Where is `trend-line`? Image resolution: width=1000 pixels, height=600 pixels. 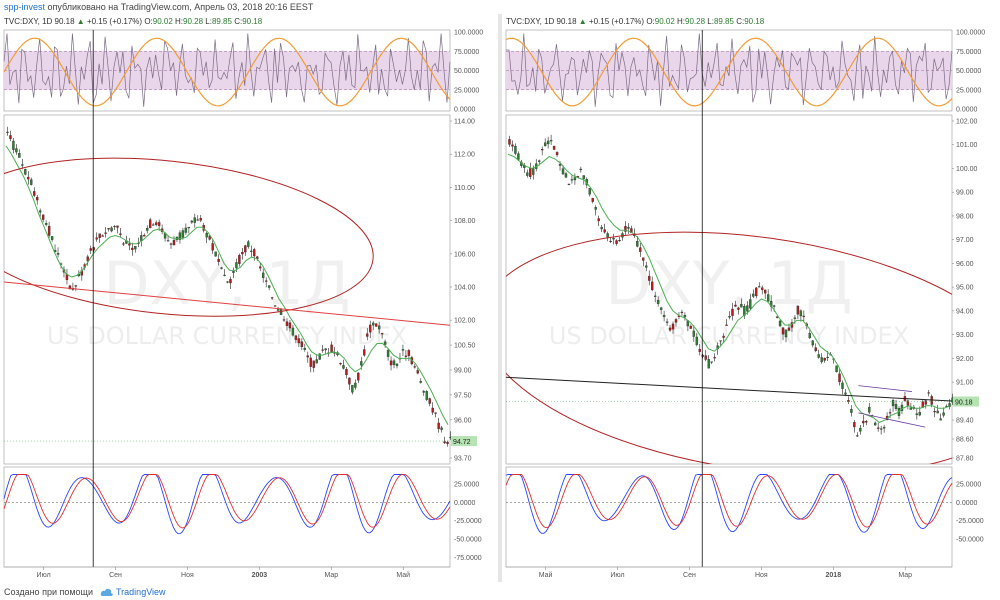
trend-line is located at coordinates (885, 388).